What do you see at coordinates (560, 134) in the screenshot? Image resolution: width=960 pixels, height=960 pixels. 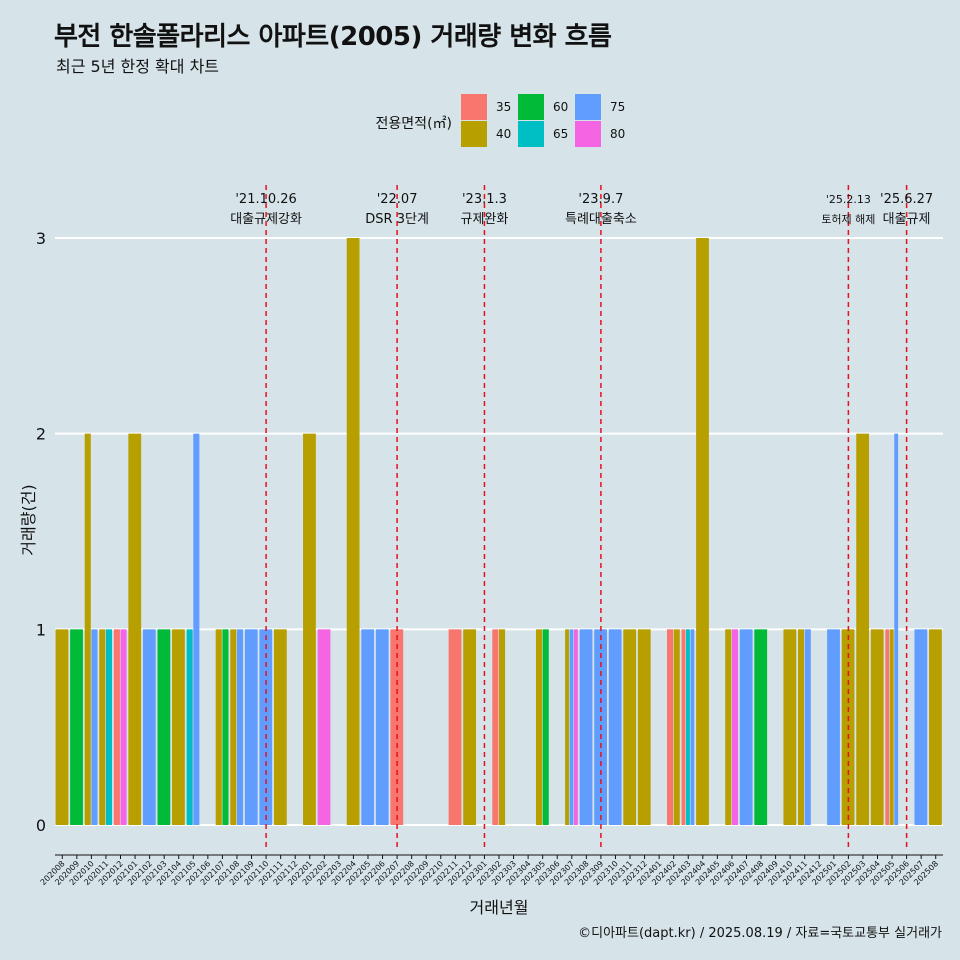 I see `legend-label: 65` at bounding box center [560, 134].